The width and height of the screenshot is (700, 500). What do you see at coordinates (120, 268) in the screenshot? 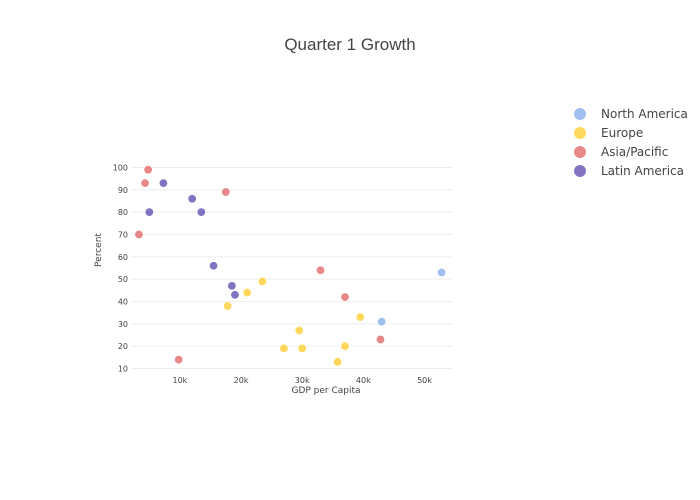
I see `y-axis-ticks: 10 20 30 40 50 60 70 80 90 100` at bounding box center [120, 268].